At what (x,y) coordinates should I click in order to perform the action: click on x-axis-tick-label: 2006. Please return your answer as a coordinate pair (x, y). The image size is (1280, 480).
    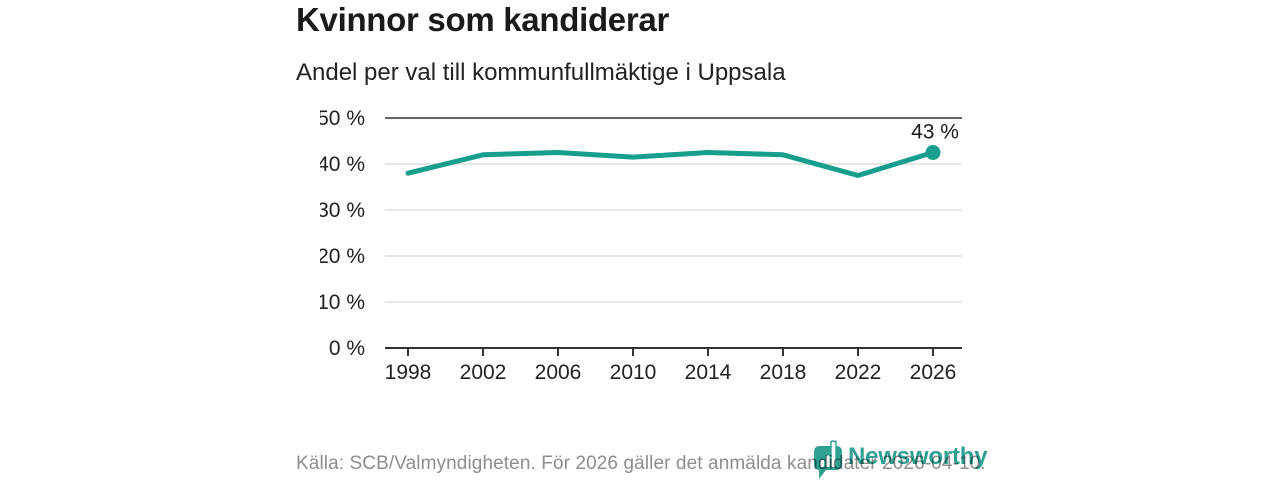
    Looking at the image, I should click on (558, 372).